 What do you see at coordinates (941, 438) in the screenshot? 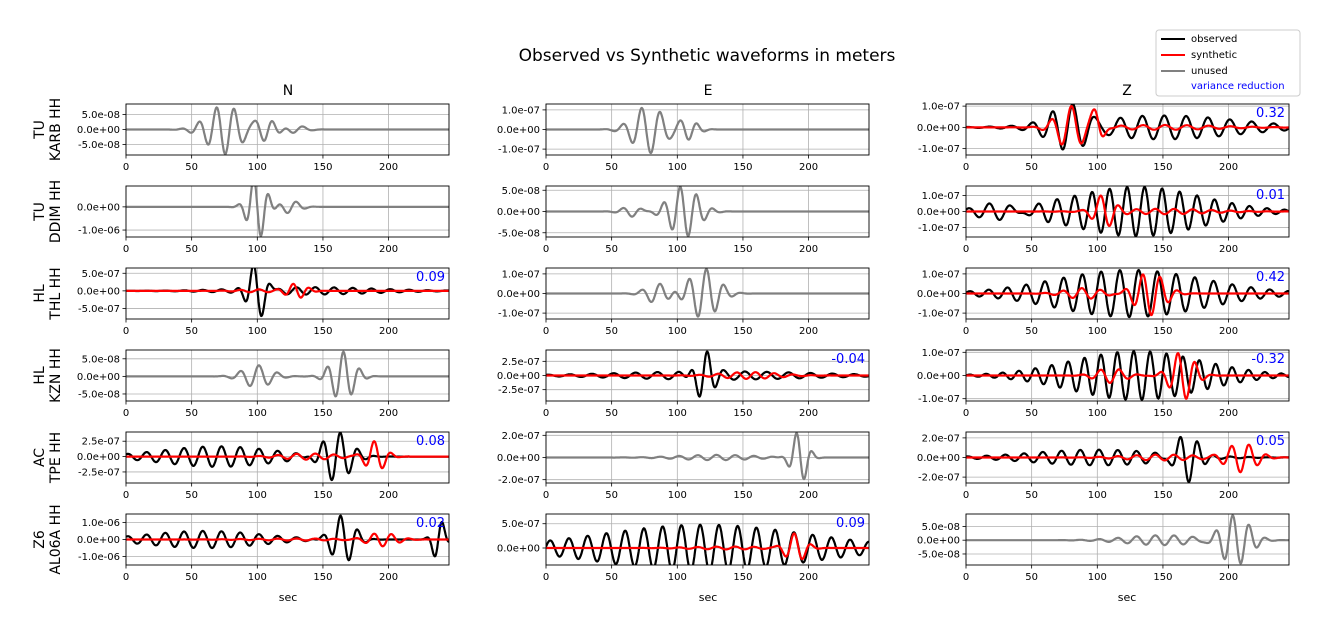
I see `y-tick-label: 2.0e-07` at bounding box center [941, 438].